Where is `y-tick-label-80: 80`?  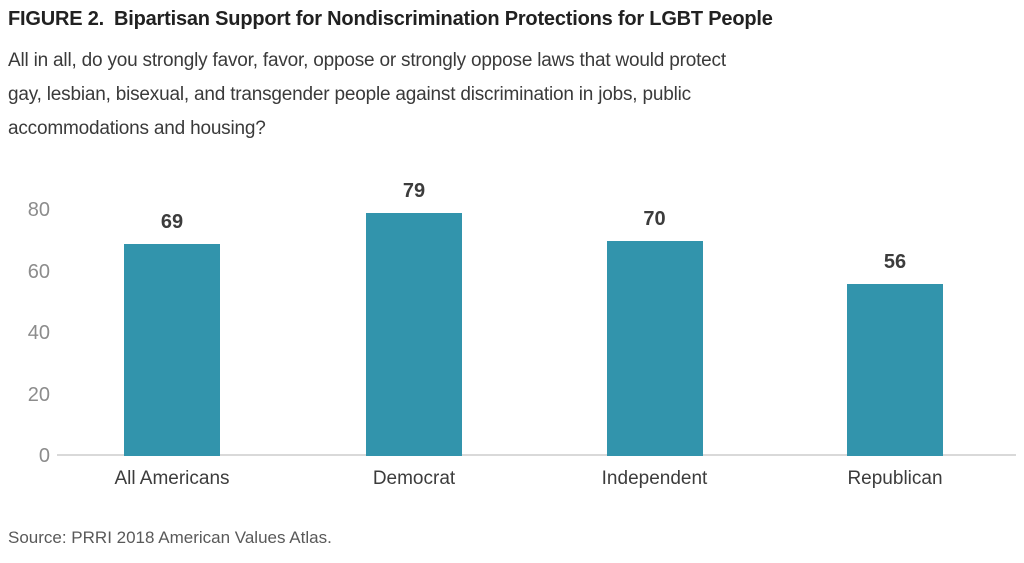
y-tick-label-80: 80 is located at coordinates (38, 210).